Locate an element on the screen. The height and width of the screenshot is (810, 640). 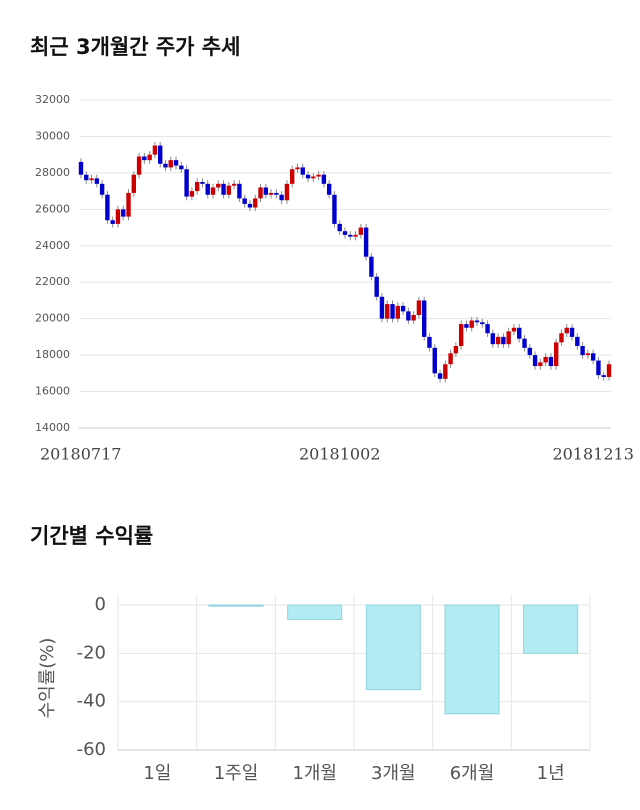
y-tick-label: 18000 is located at coordinates (52, 354).